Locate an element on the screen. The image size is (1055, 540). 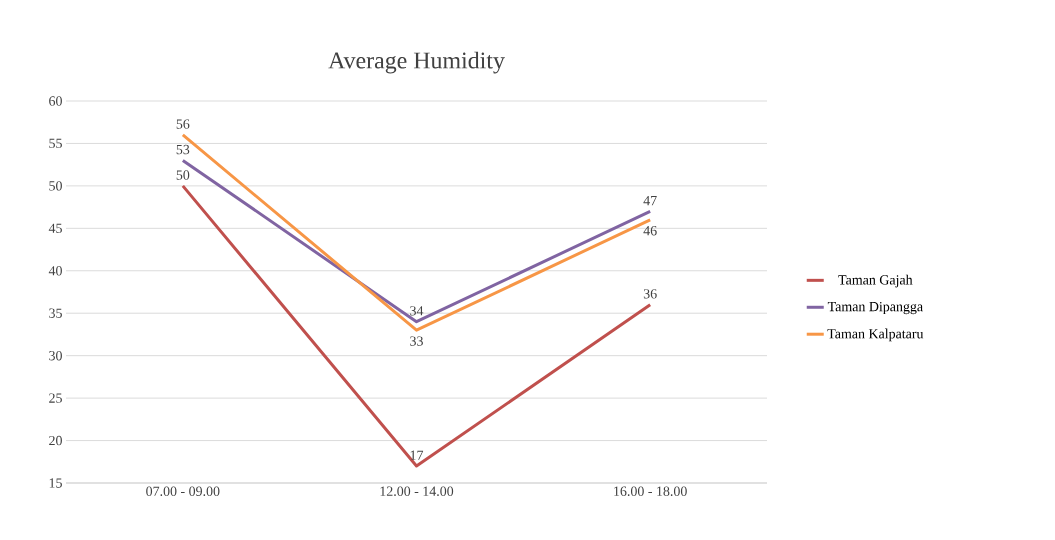
data-label: 53 is located at coordinates (183, 149).